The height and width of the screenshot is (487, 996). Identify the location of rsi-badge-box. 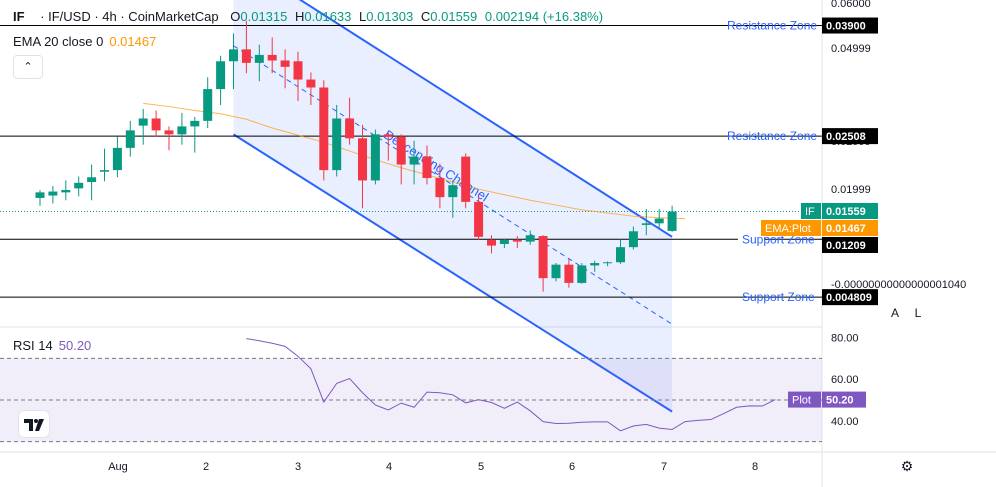
(844, 399).